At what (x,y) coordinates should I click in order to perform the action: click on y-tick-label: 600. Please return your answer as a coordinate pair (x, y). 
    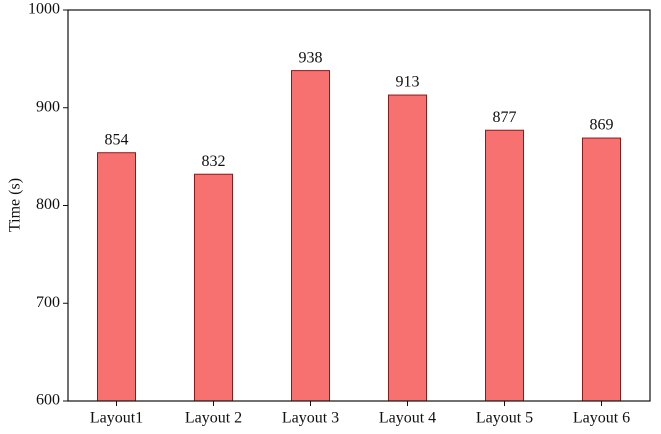
    Looking at the image, I should click on (48, 400).